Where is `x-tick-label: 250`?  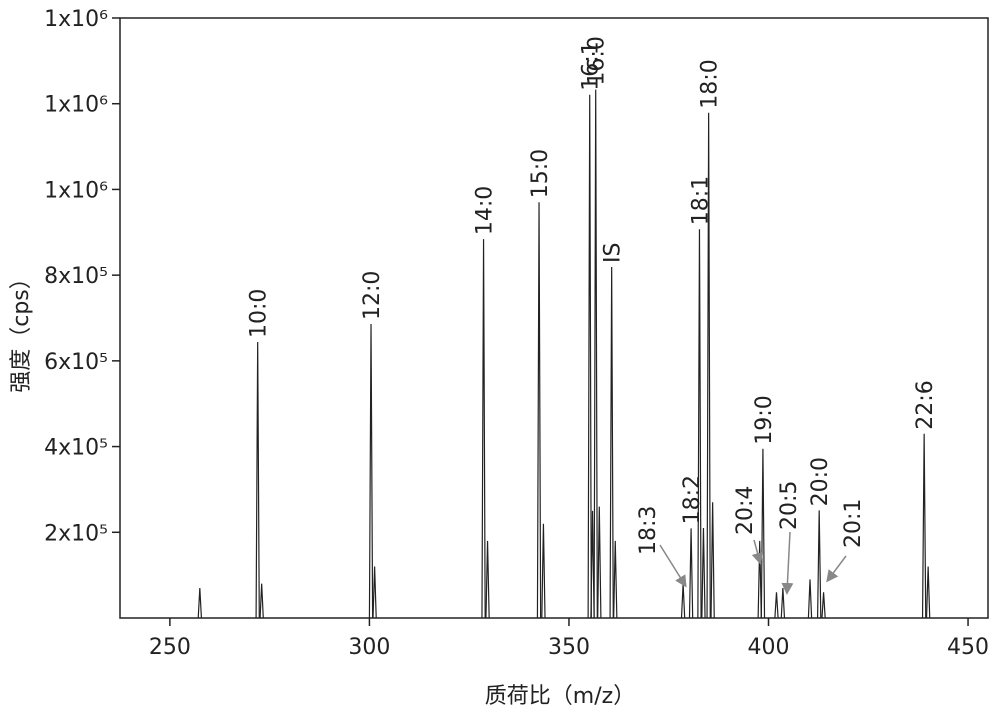
x-tick-label: 250 is located at coordinates (170, 647).